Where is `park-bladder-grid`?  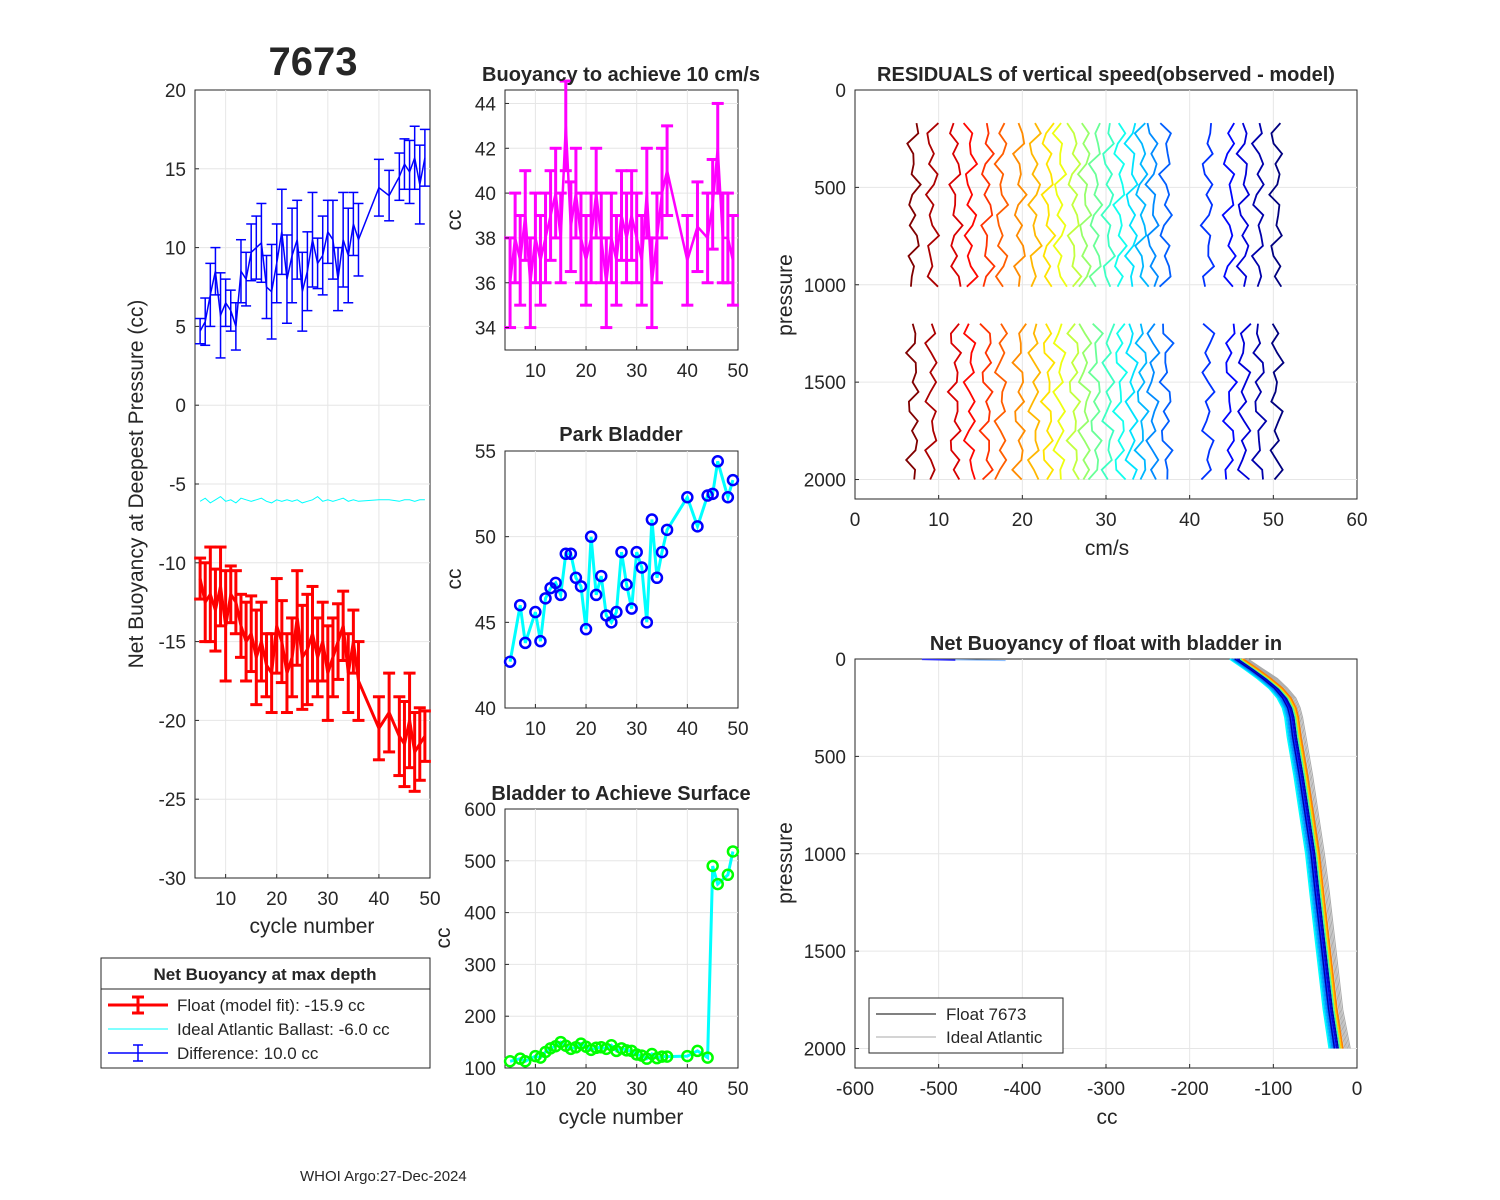
park-bladder-grid is located at coordinates (621, 579).